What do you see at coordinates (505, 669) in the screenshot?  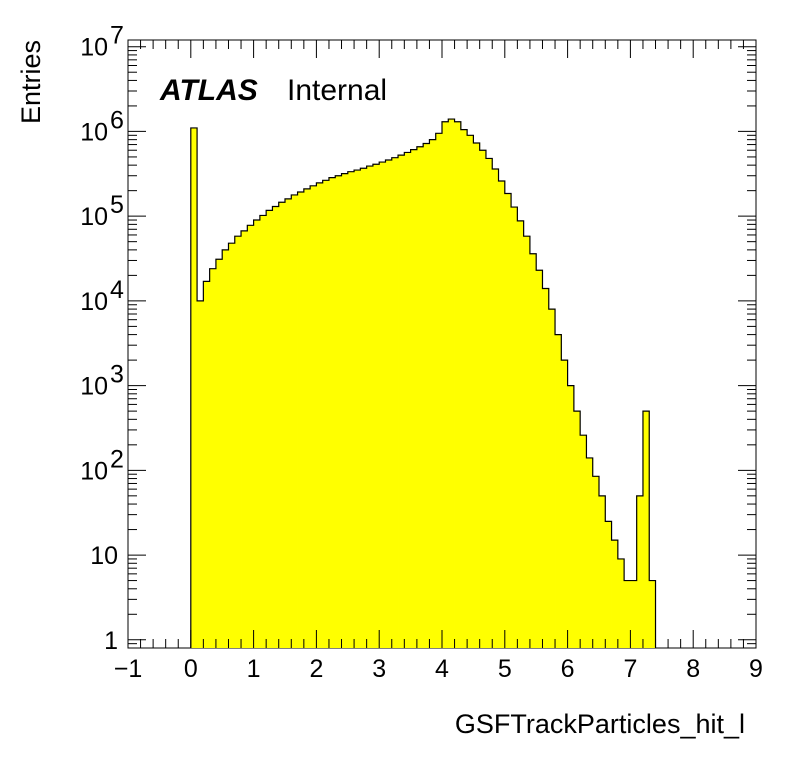 I see `x-tick-label: 5` at bounding box center [505, 669].